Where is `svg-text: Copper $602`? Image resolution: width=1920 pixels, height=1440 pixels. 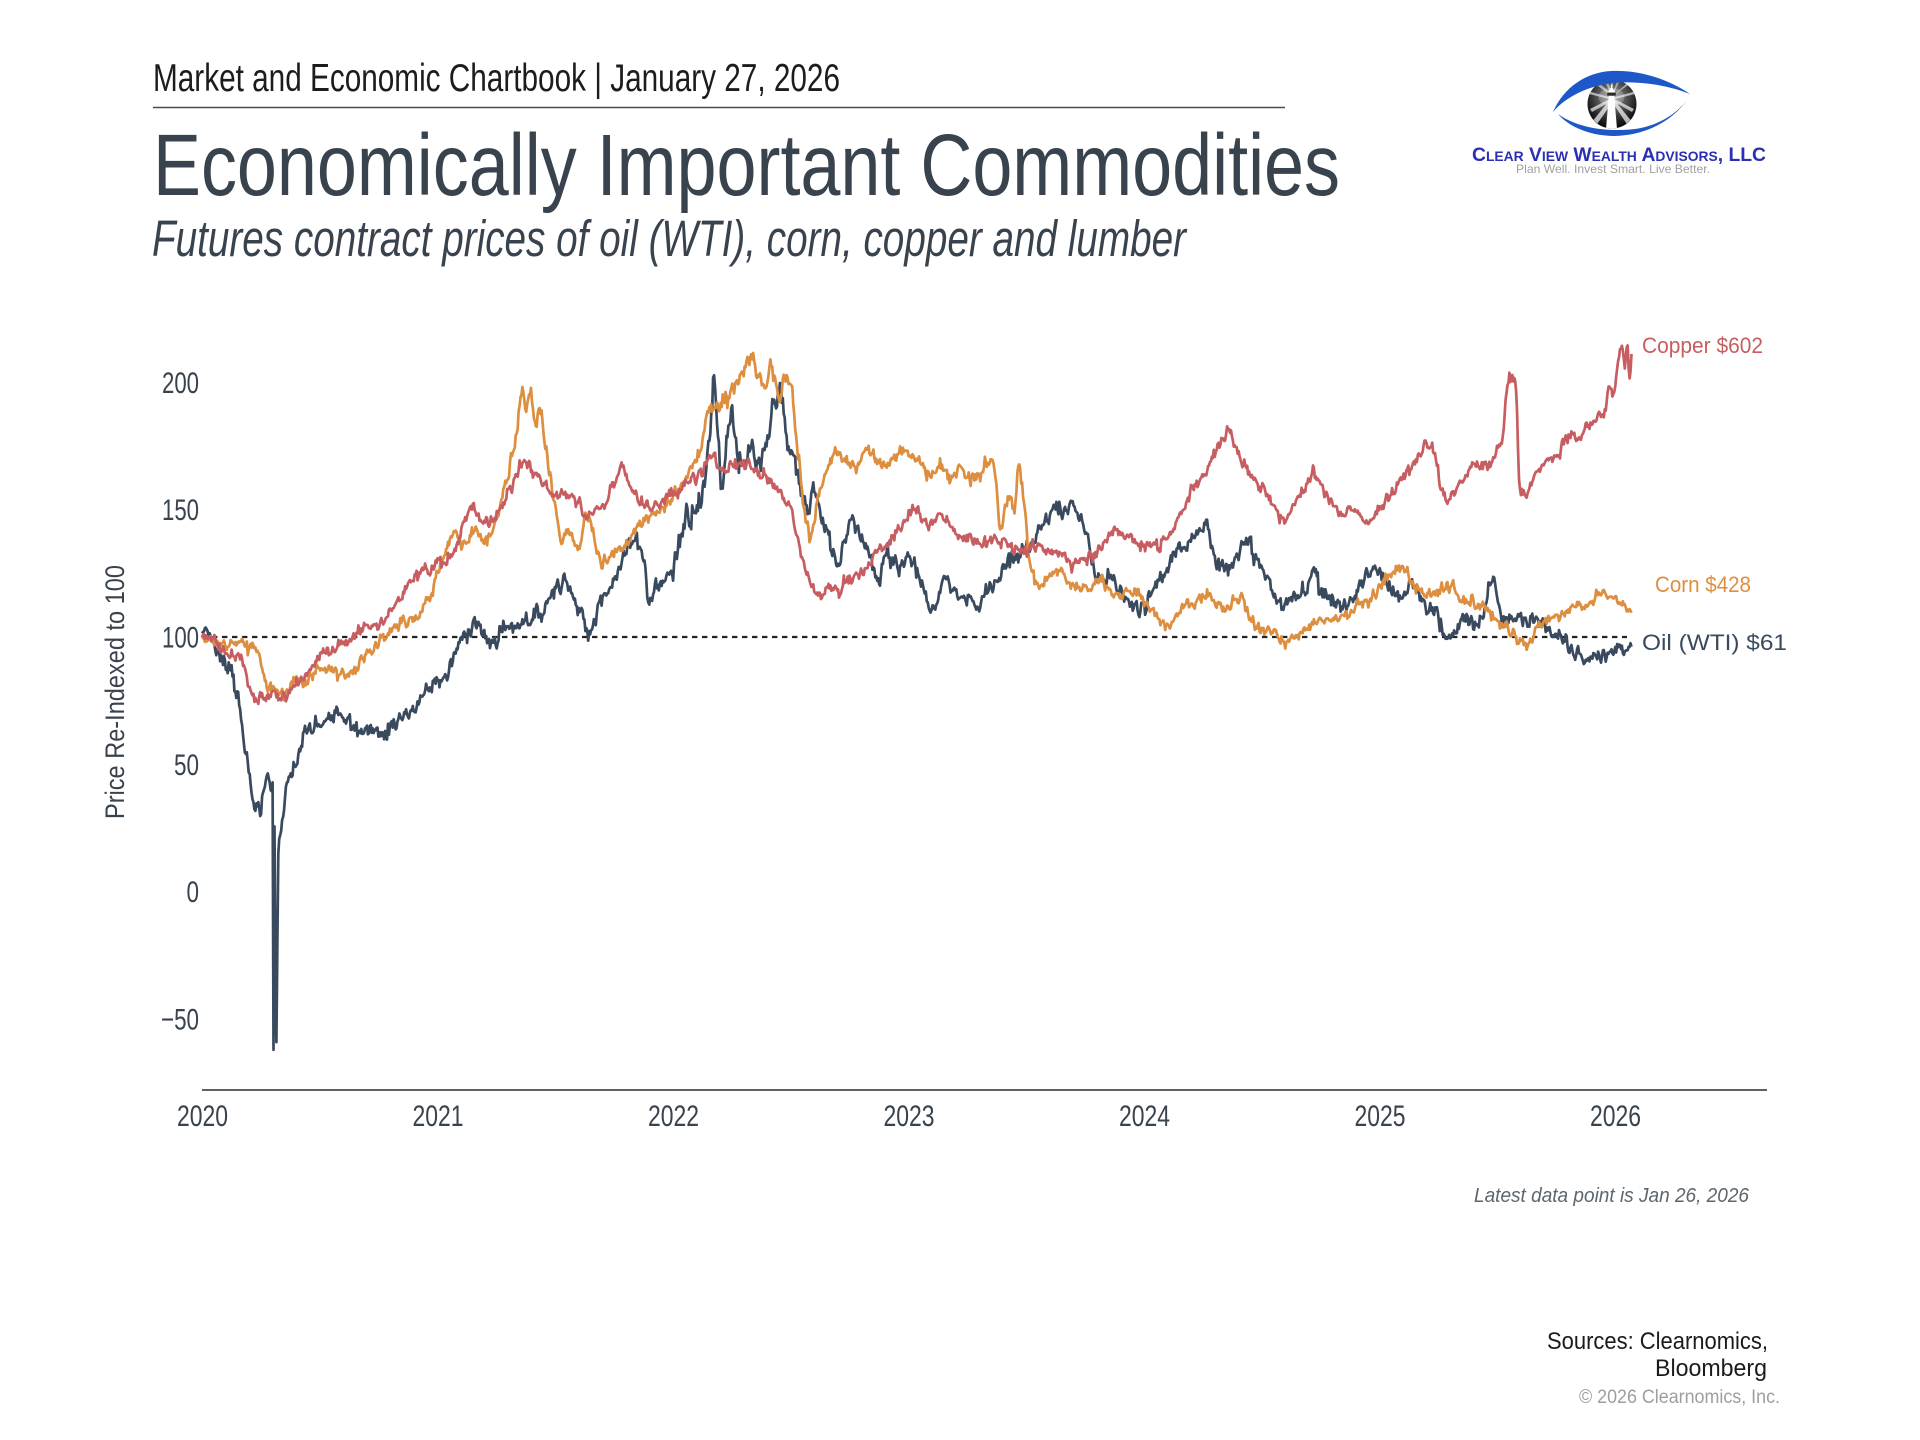 svg-text: Copper $602 is located at coordinates (1702, 345).